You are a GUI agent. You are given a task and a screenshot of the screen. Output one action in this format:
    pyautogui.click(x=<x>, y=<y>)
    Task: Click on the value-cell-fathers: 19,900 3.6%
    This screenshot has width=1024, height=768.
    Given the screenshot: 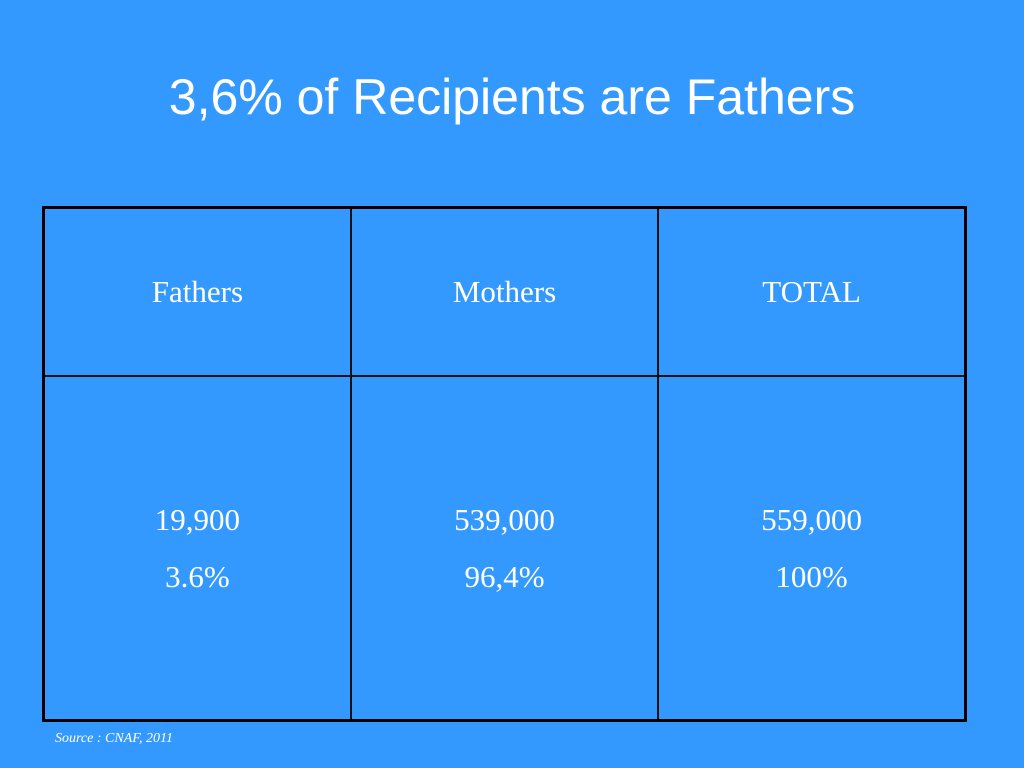 What is the action you would take?
    pyautogui.click(x=196, y=548)
    